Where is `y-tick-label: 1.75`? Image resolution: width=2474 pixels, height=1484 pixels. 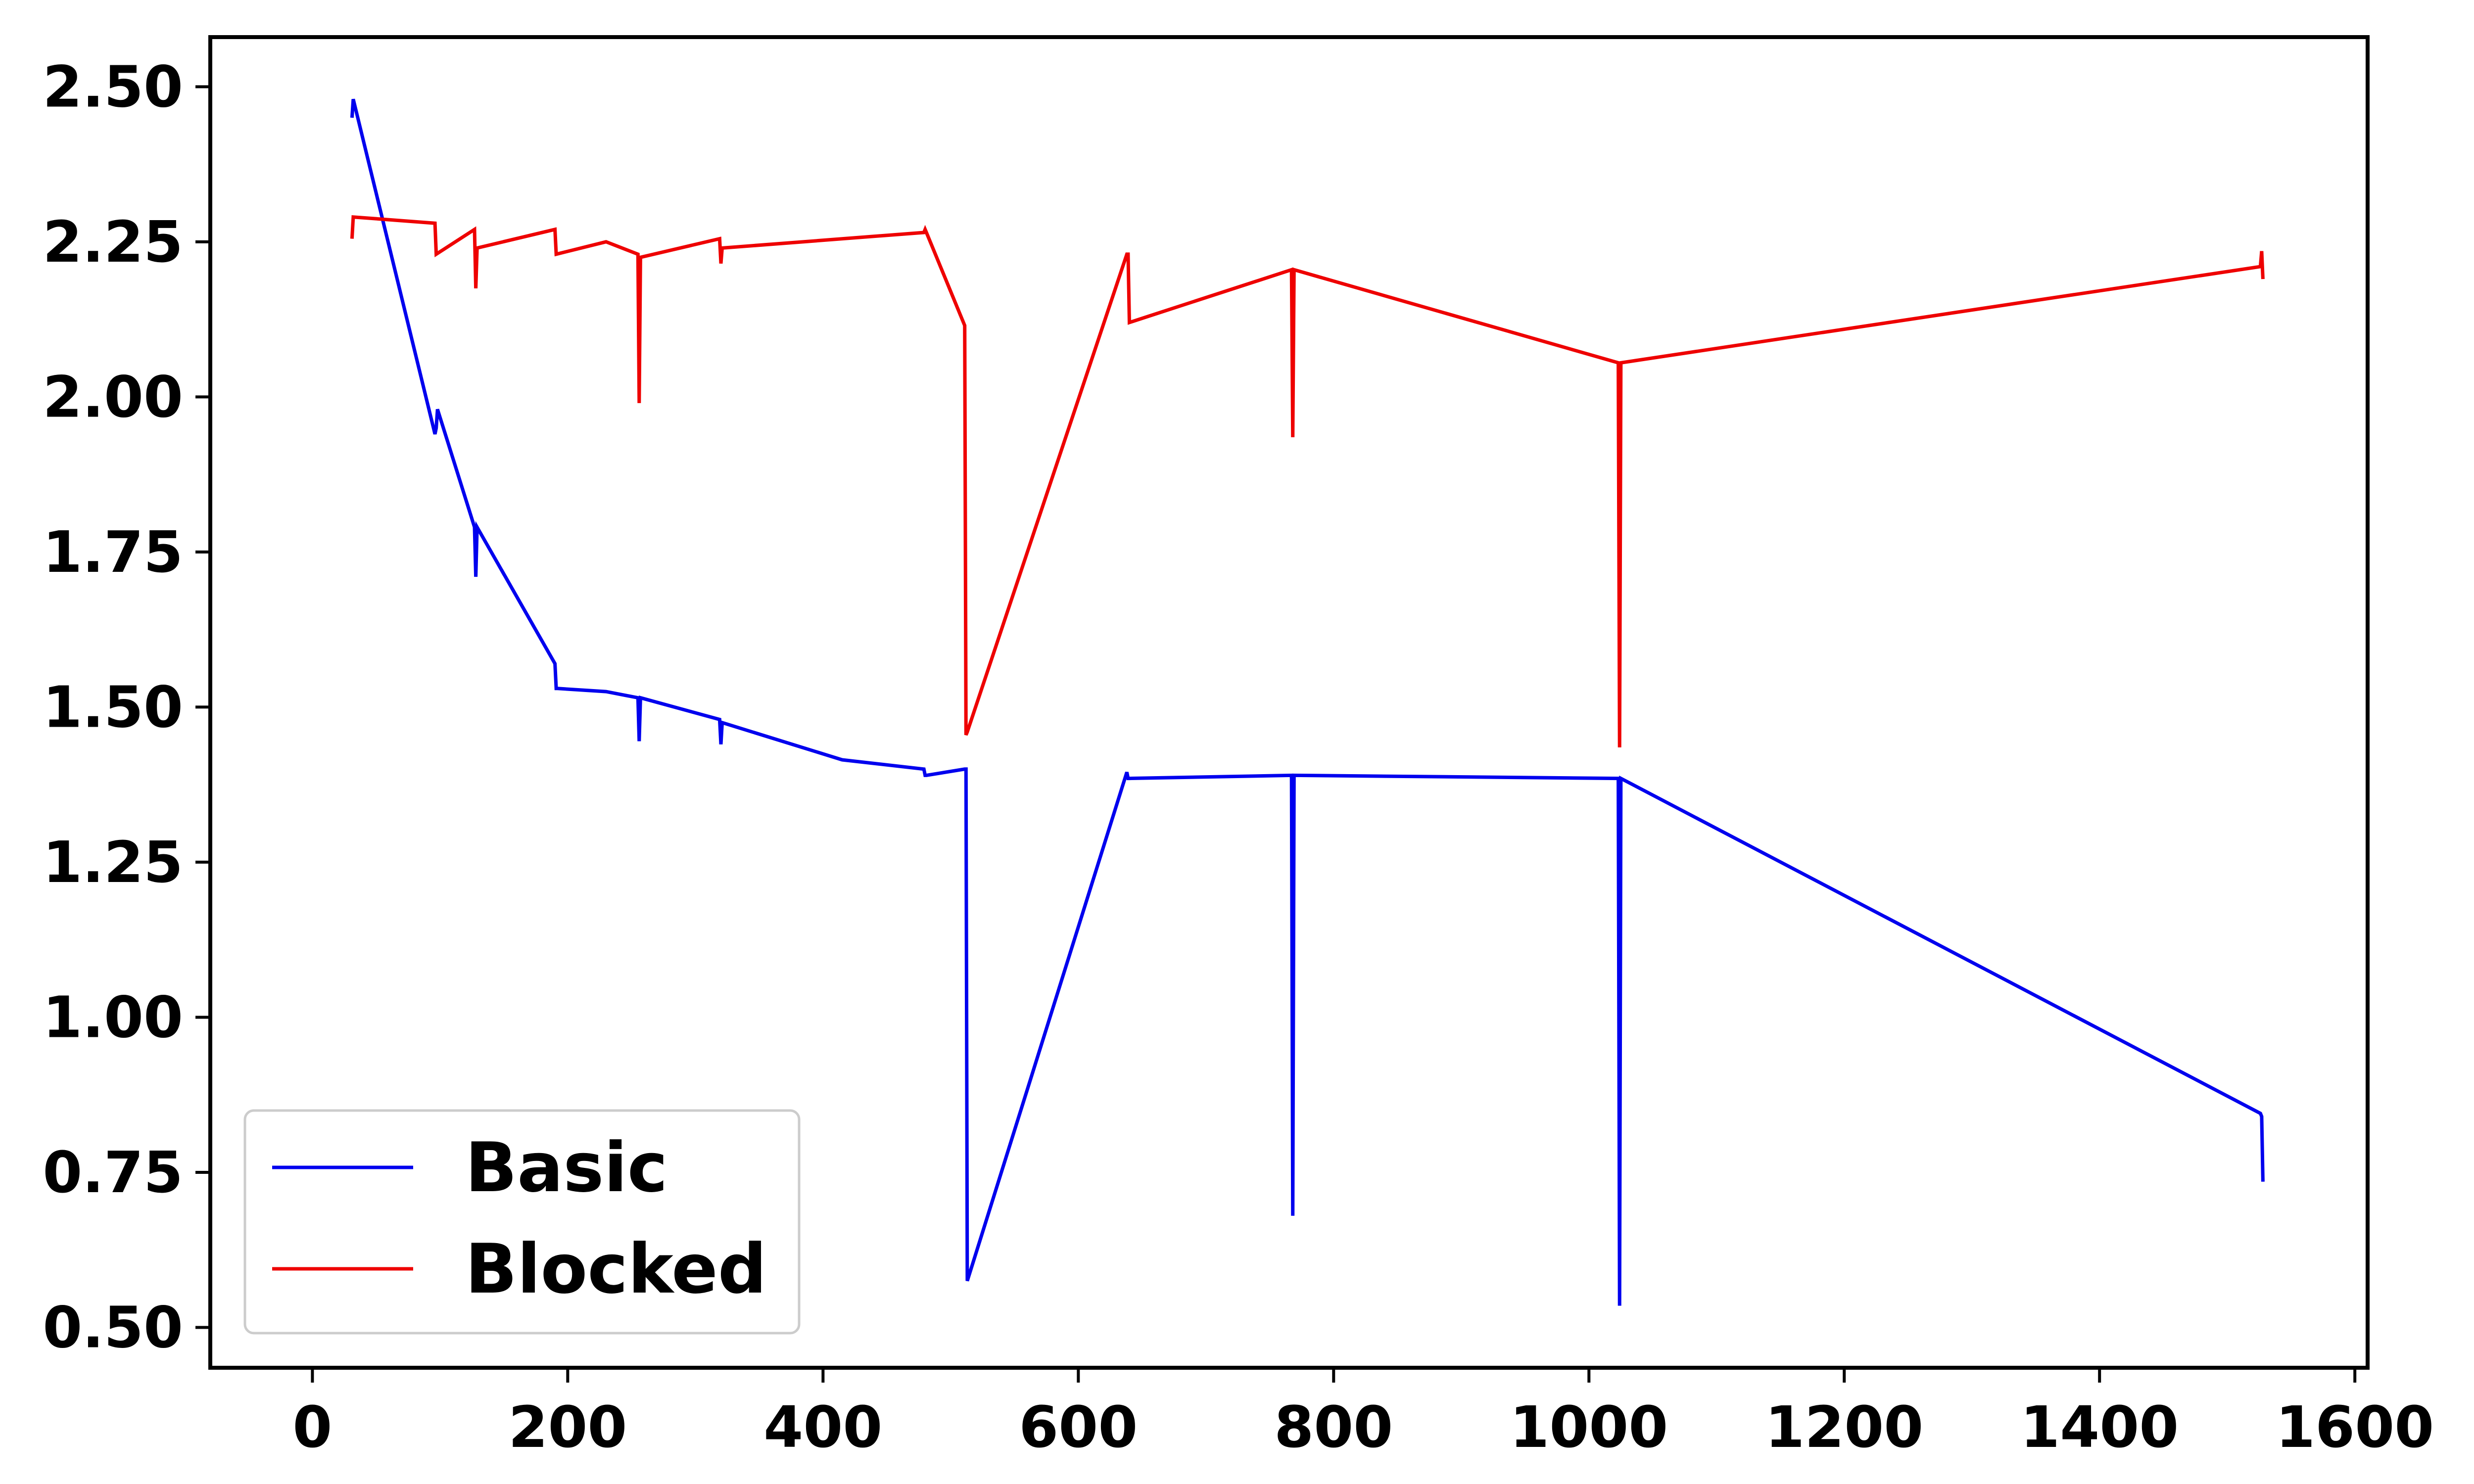 y-tick-label: 1.75 is located at coordinates (113, 552).